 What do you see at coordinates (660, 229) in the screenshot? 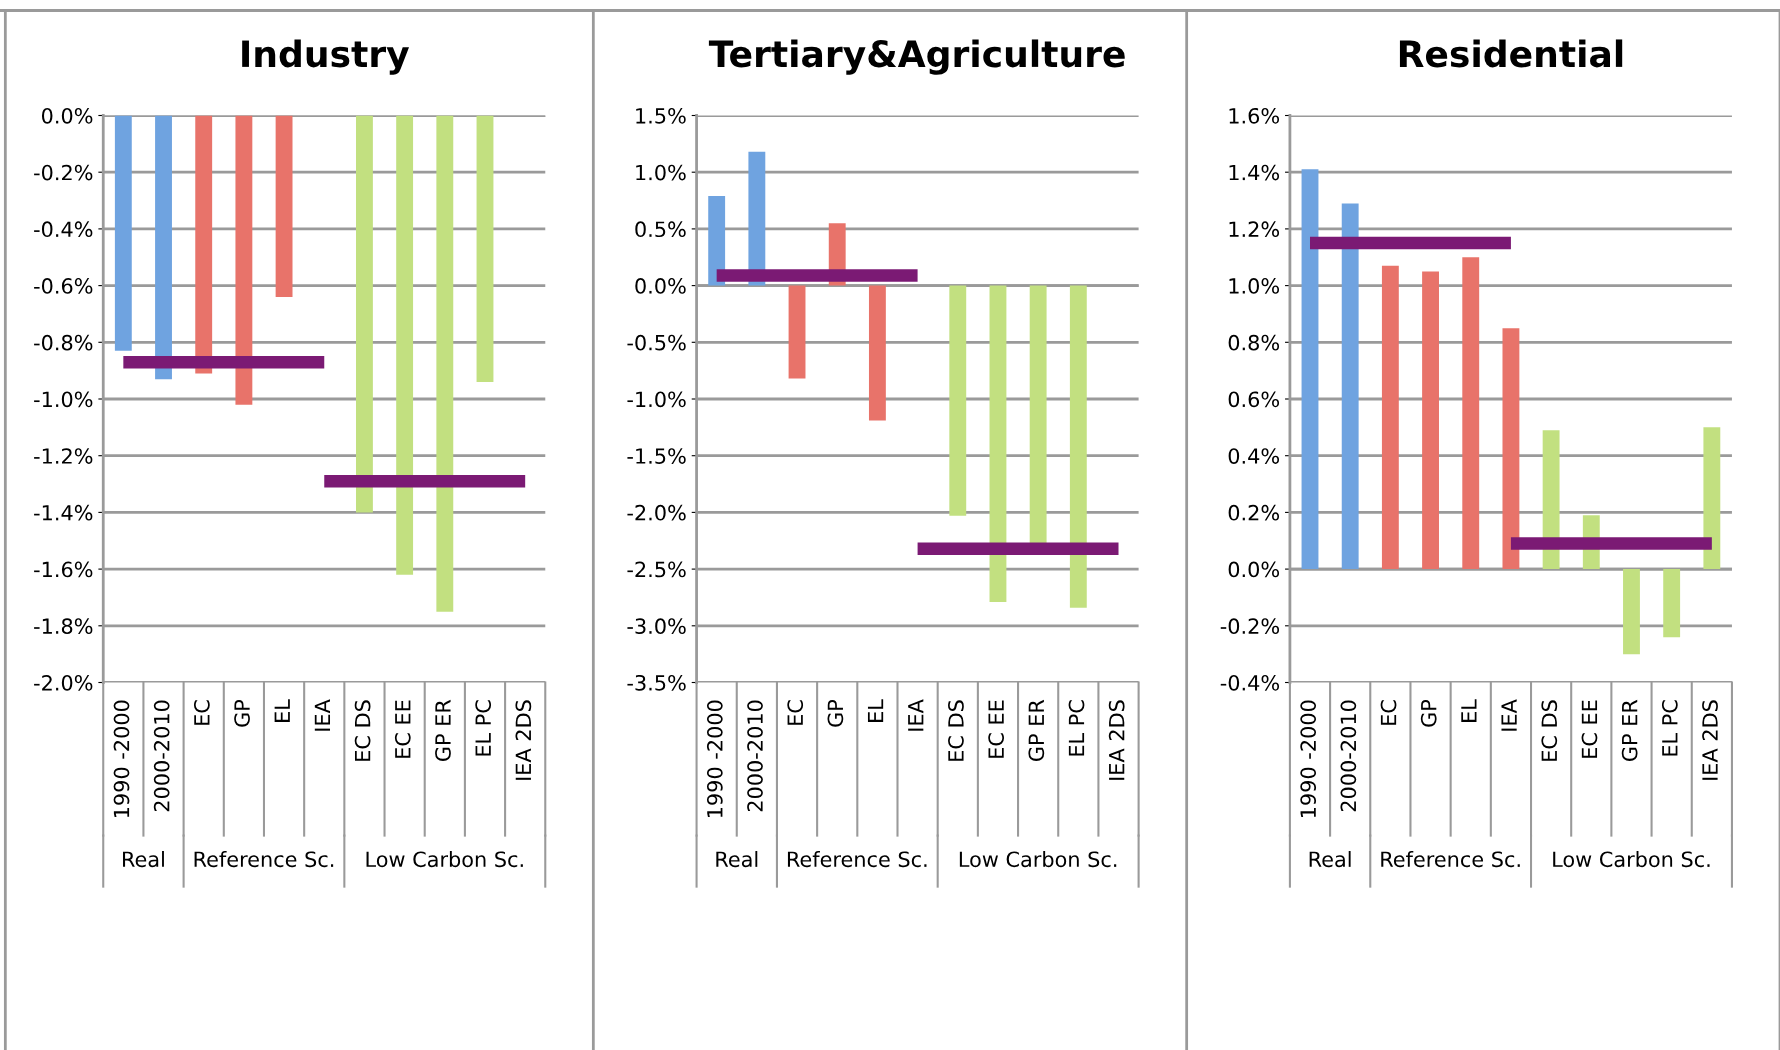
I see `y-tick-label: 0.5%` at bounding box center [660, 229].